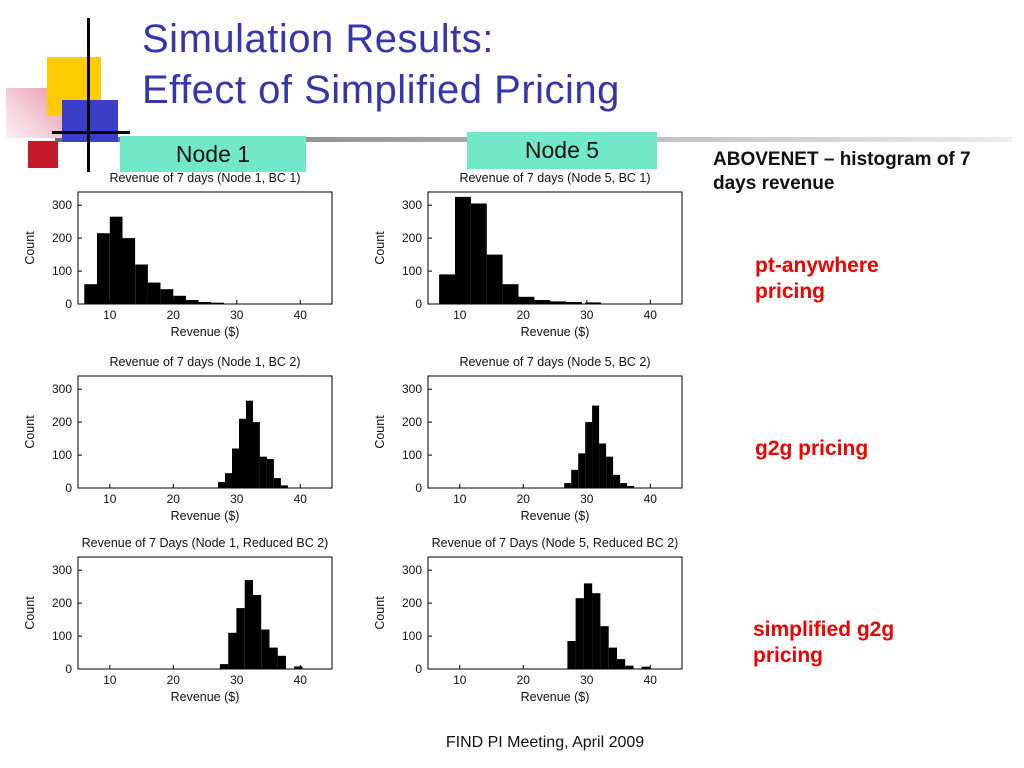  I want to click on chart-title: Revenue of 7 days (Node 5, BC 2), so click(554, 362).